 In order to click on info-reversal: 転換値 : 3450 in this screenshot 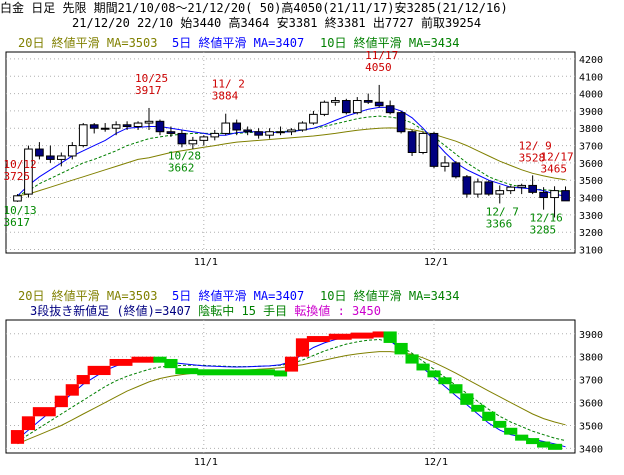, I will do `click(334, 311)`.